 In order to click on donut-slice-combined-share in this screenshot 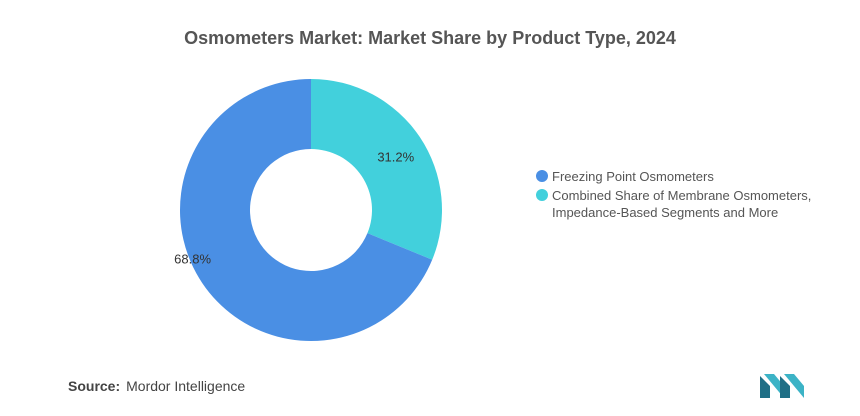, I will do `click(377, 169)`.